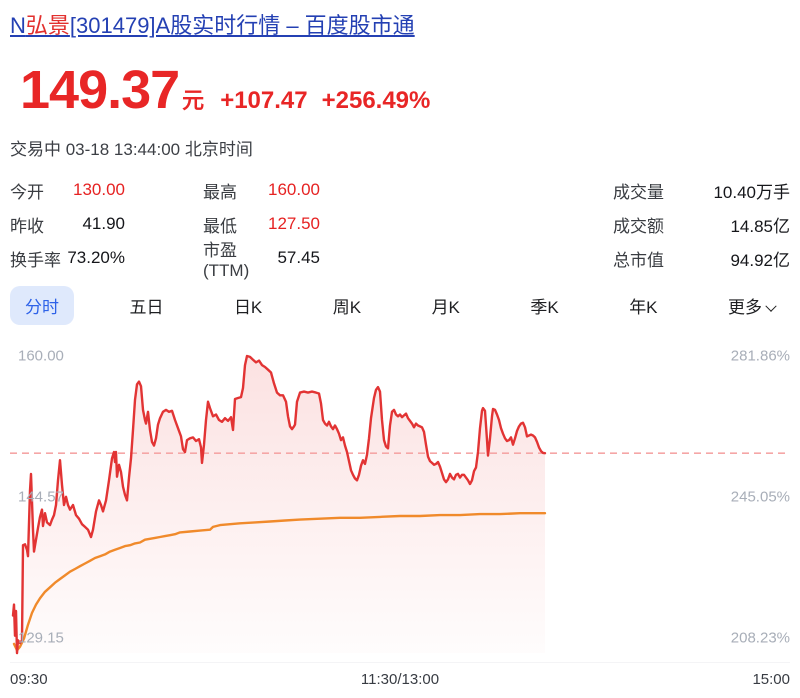 The width and height of the screenshot is (800, 698). What do you see at coordinates (193, 100) in the screenshot?
I see `price-unit: 元` at bounding box center [193, 100].